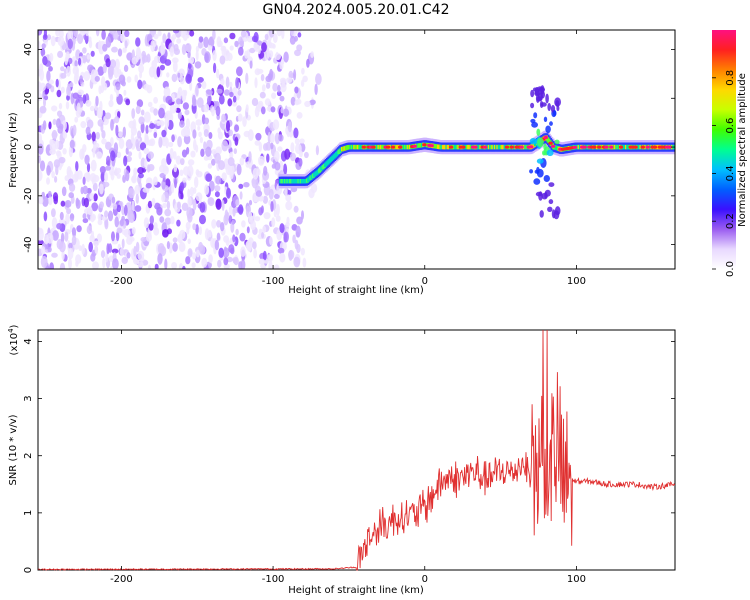 This screenshot has width=750, height=600. I want to click on figure-title: GN04.2024.005.20.01.C42, so click(356, 10).